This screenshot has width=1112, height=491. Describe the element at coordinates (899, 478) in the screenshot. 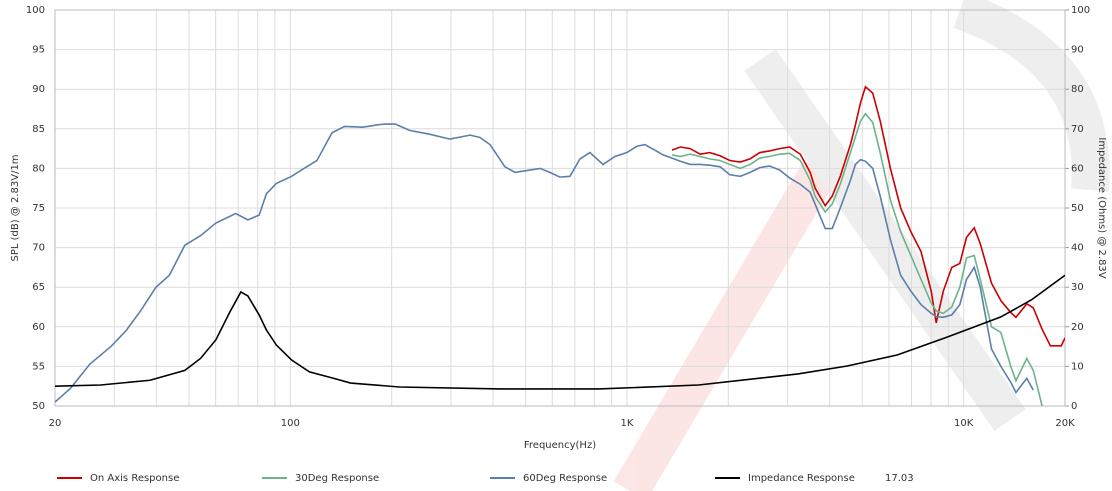

I see `legend-readout: 17.03` at that location.